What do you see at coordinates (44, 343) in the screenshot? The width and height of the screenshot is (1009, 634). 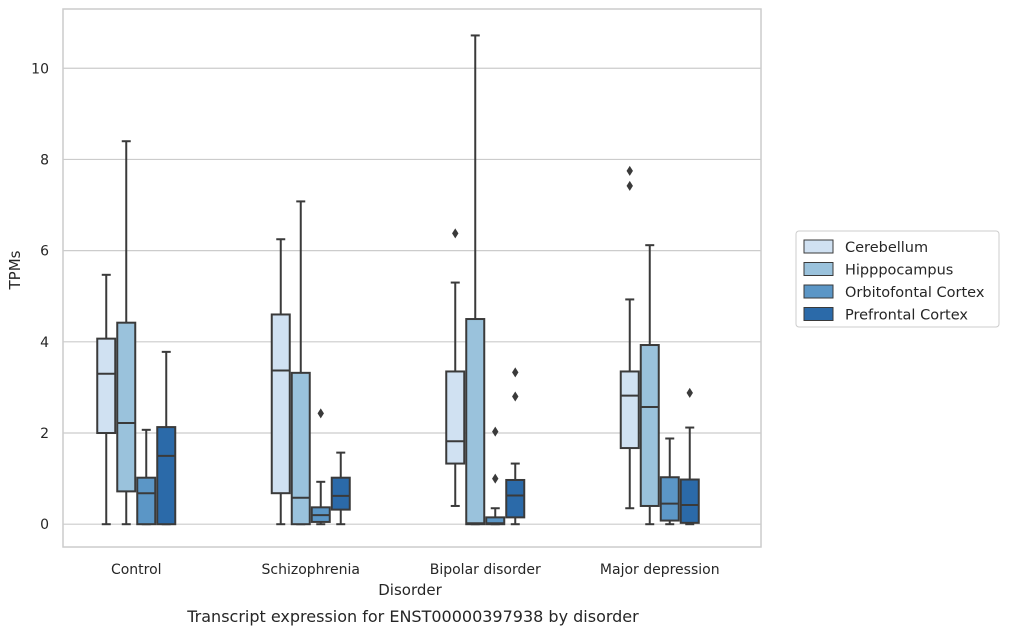 I see `y-tick-label: 4` at bounding box center [44, 343].